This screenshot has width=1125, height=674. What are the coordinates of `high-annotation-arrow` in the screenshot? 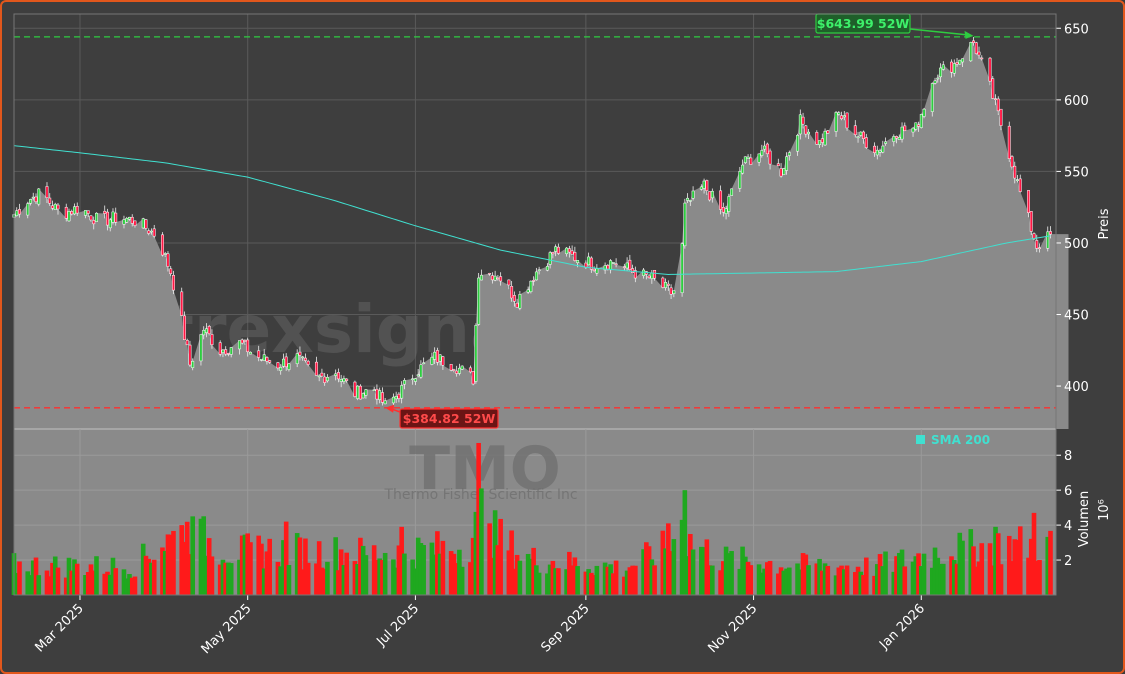 It's located at (938, 32).